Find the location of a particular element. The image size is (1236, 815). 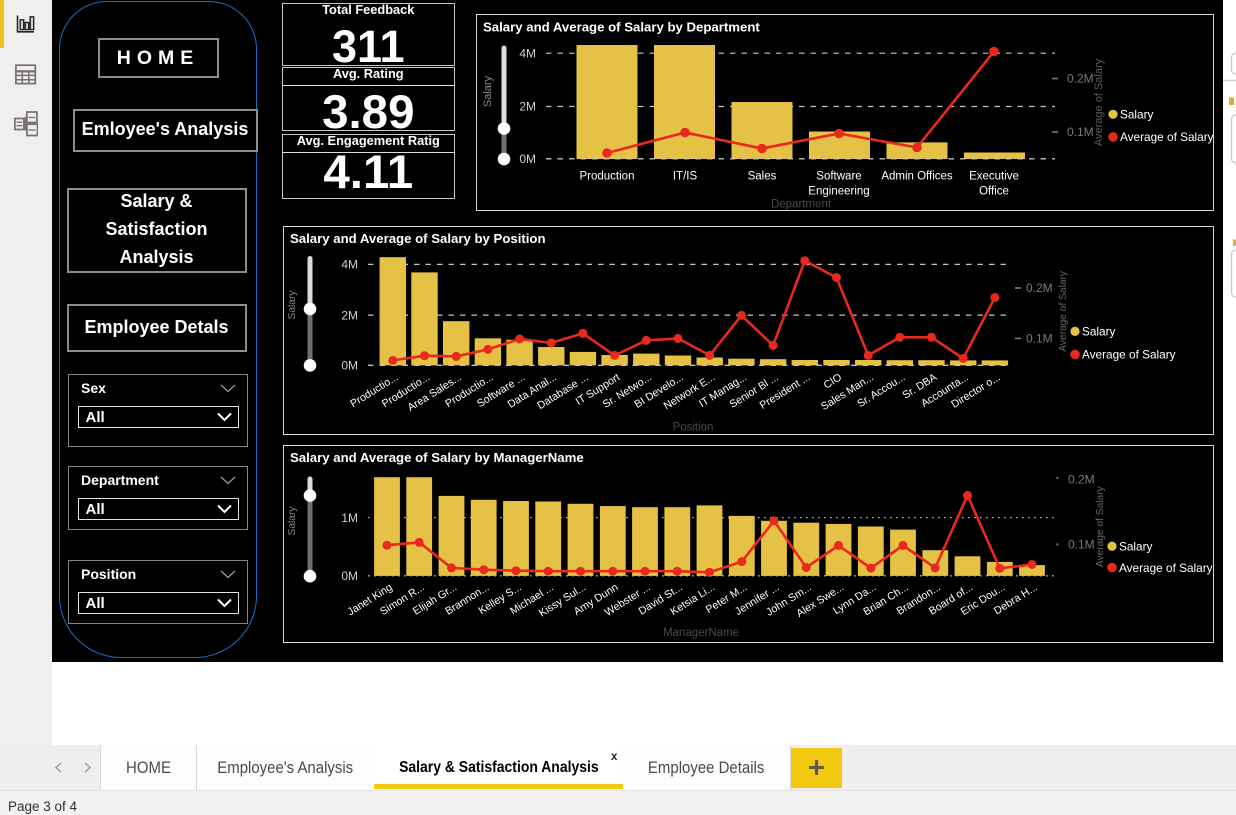

svg-text:Salary and Average of Salary b: Salary and Average of Salary by Position is located at coordinates (418, 237).